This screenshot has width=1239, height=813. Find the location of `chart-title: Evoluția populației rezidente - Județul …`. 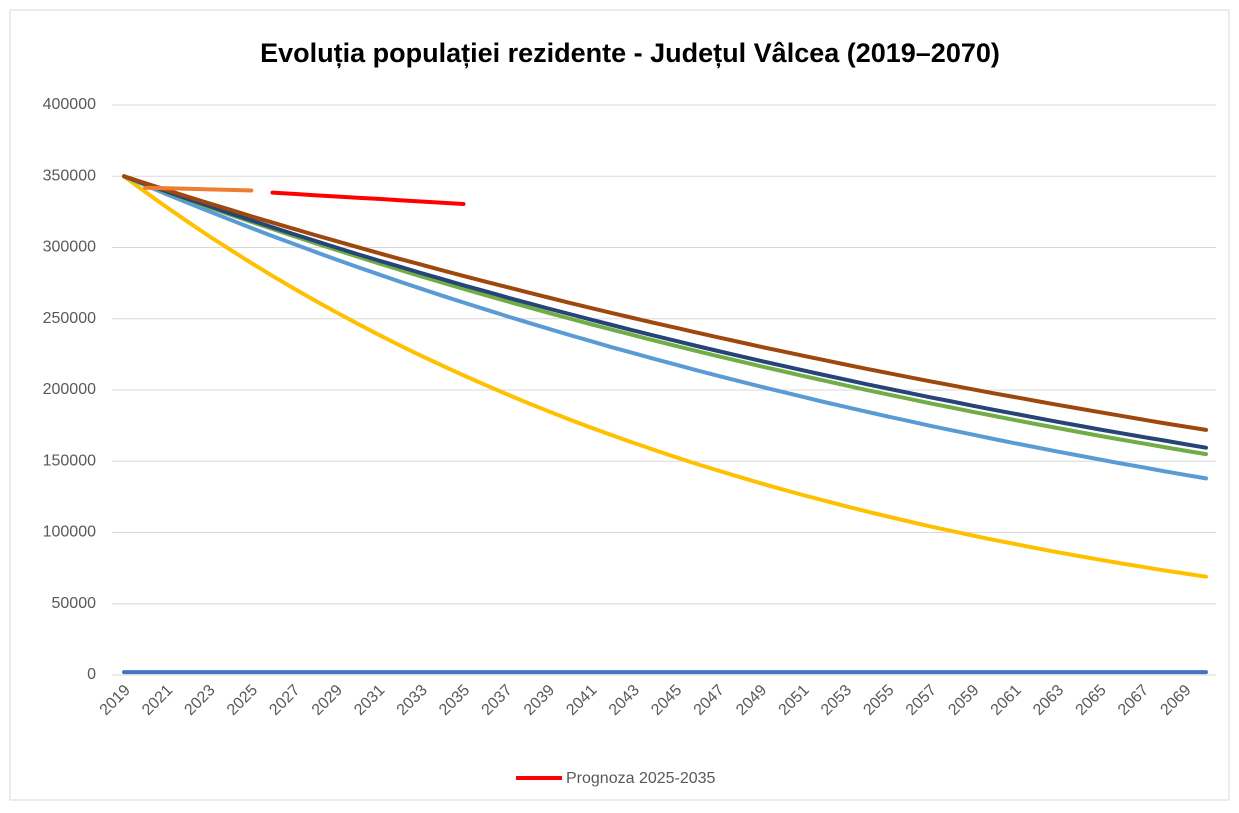

chart-title: Evoluția populației rezidente - Județul … is located at coordinates (630, 53).